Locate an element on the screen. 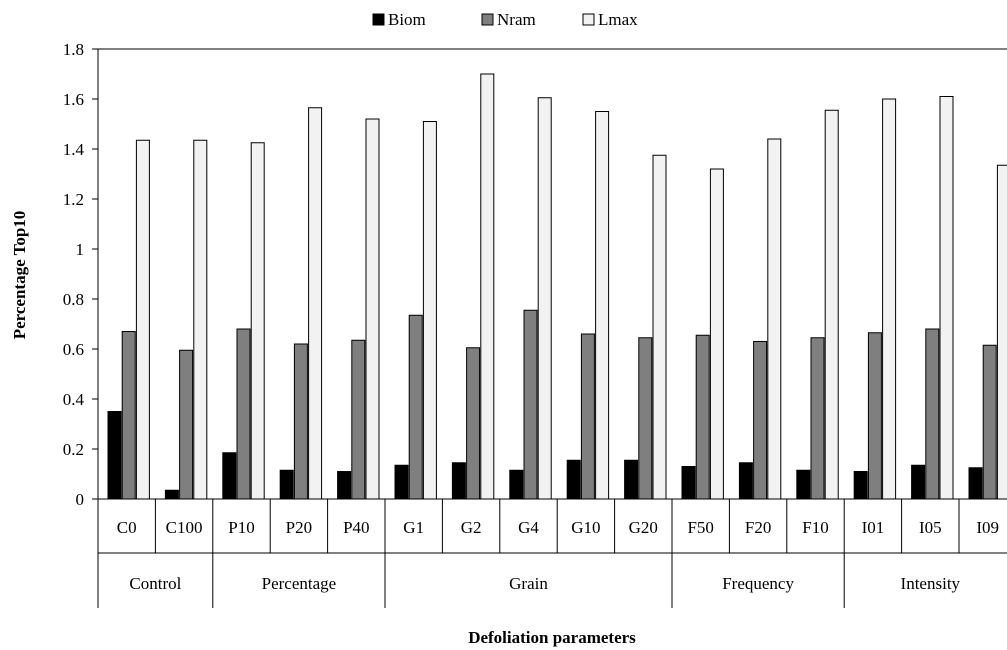 Image resolution: width=1007 pixels, height=650 pixels. bar-biom-i05 is located at coordinates (918, 482).